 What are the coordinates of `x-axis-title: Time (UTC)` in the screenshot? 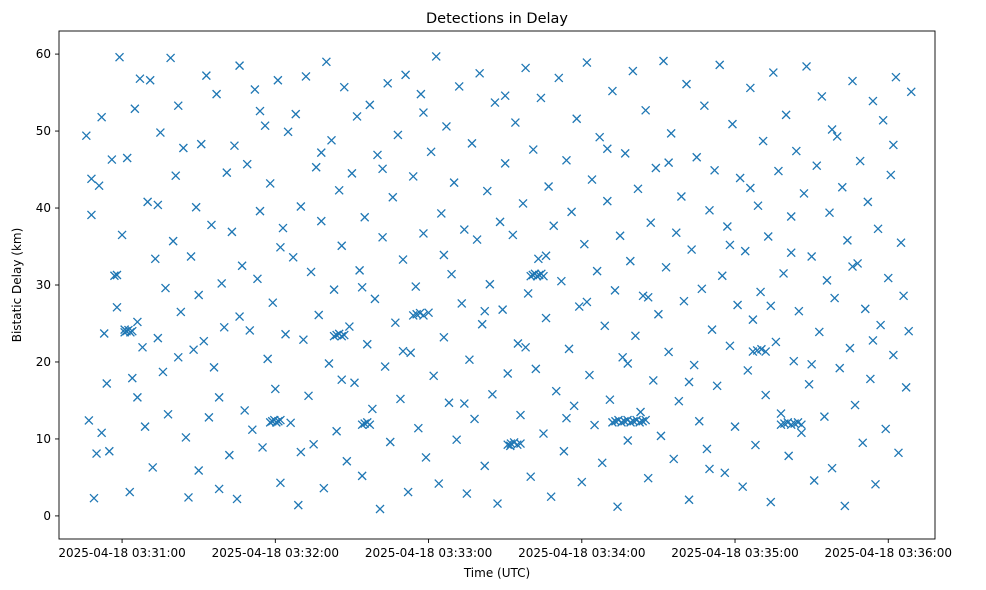 It's located at (496, 573).